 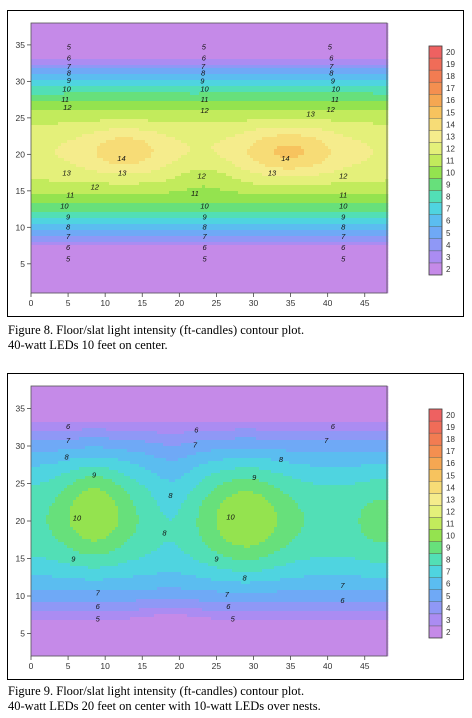 What do you see at coordinates (450, 499) in the screenshot?
I see `legend-label: 13` at bounding box center [450, 499].